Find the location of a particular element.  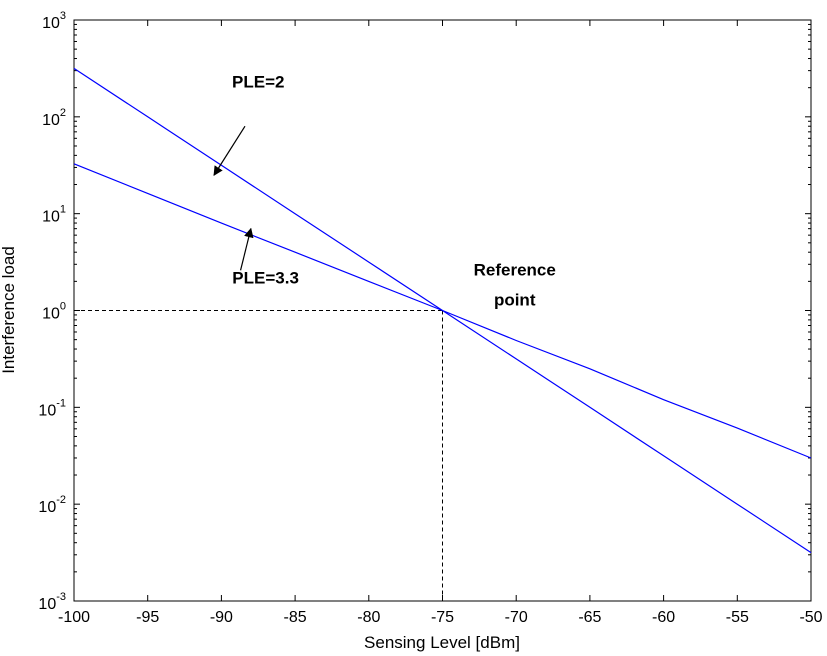

x-tick-label: -95 is located at coordinates (147, 617).